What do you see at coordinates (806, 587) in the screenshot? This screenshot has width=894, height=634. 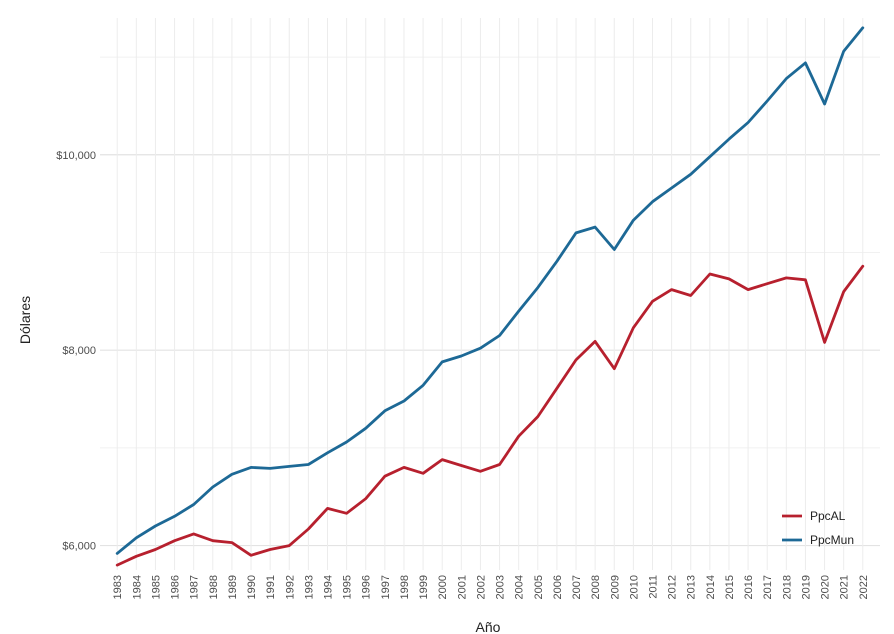 I see `x-tick-label: 2019` at bounding box center [806, 587].